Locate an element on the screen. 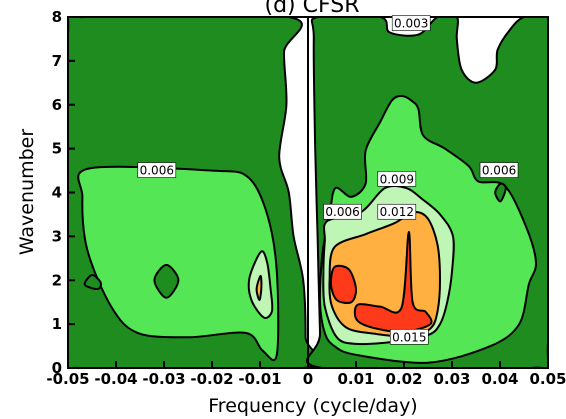  x-tick-label: 0.02 is located at coordinates (403, 379).